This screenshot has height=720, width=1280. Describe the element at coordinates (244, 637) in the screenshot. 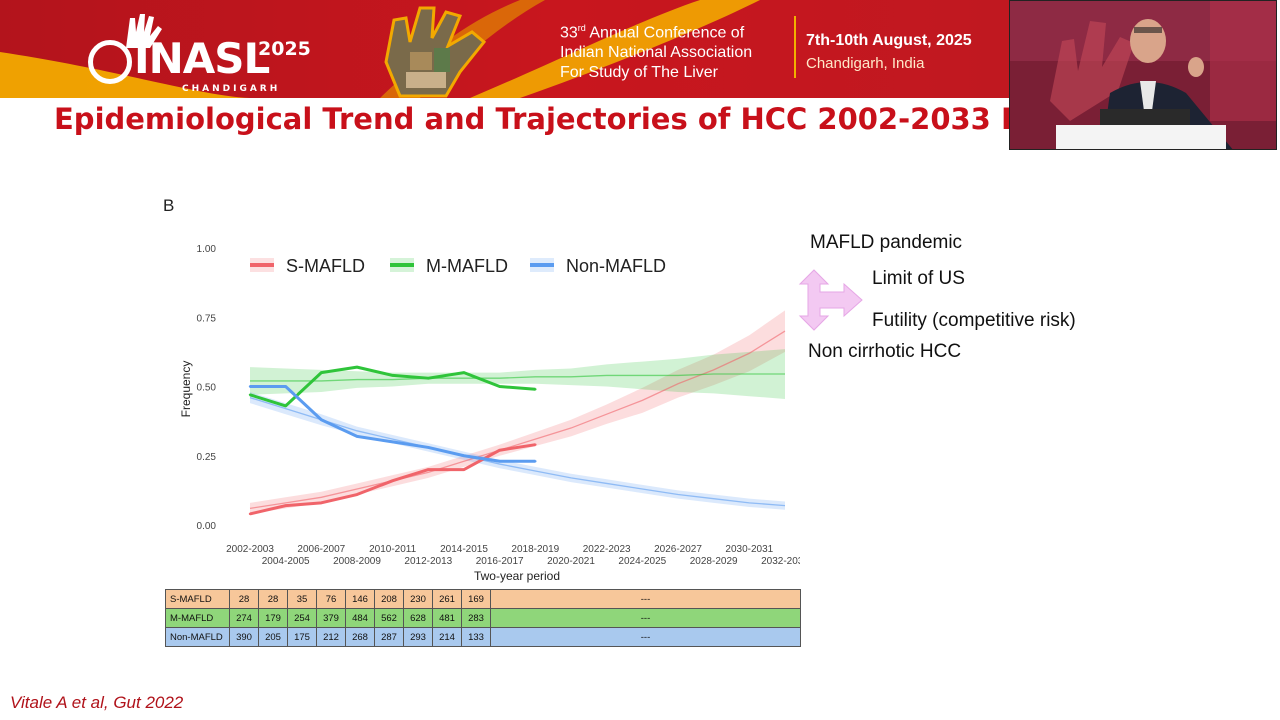

I see `table-cell: 390` at that location.